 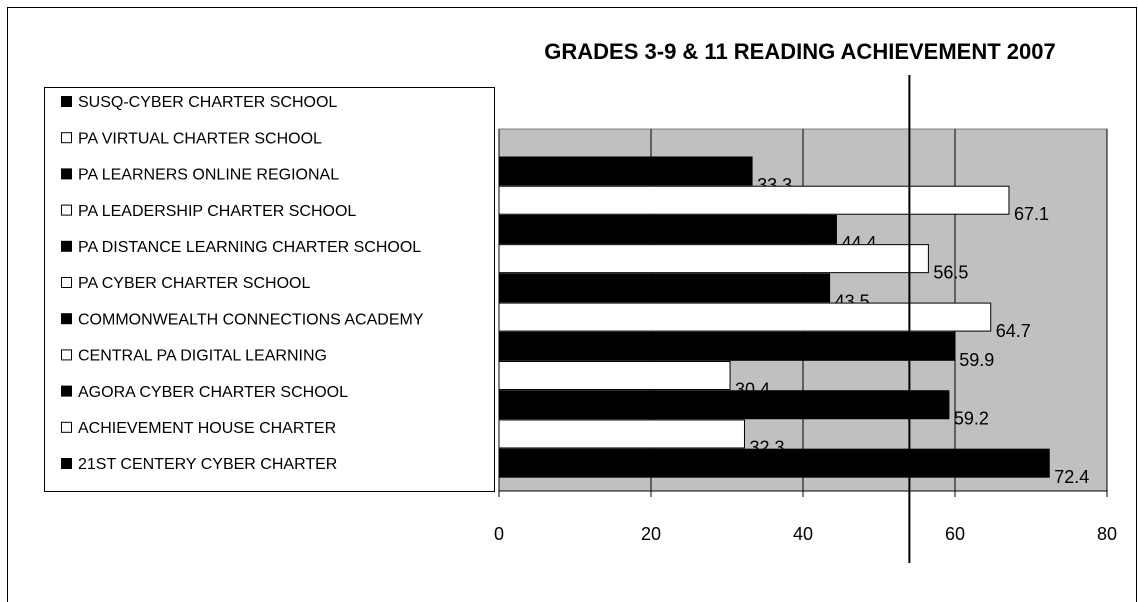 What do you see at coordinates (1107, 534) in the screenshot?
I see `x-tick-label: 80` at bounding box center [1107, 534].